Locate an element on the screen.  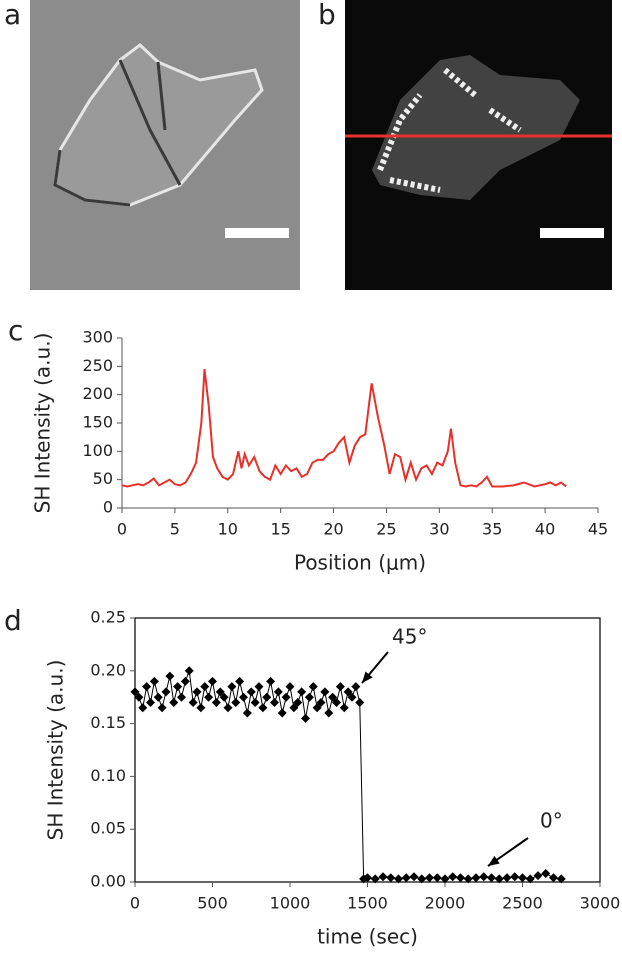
crystal-b is located at coordinates (476, 127).